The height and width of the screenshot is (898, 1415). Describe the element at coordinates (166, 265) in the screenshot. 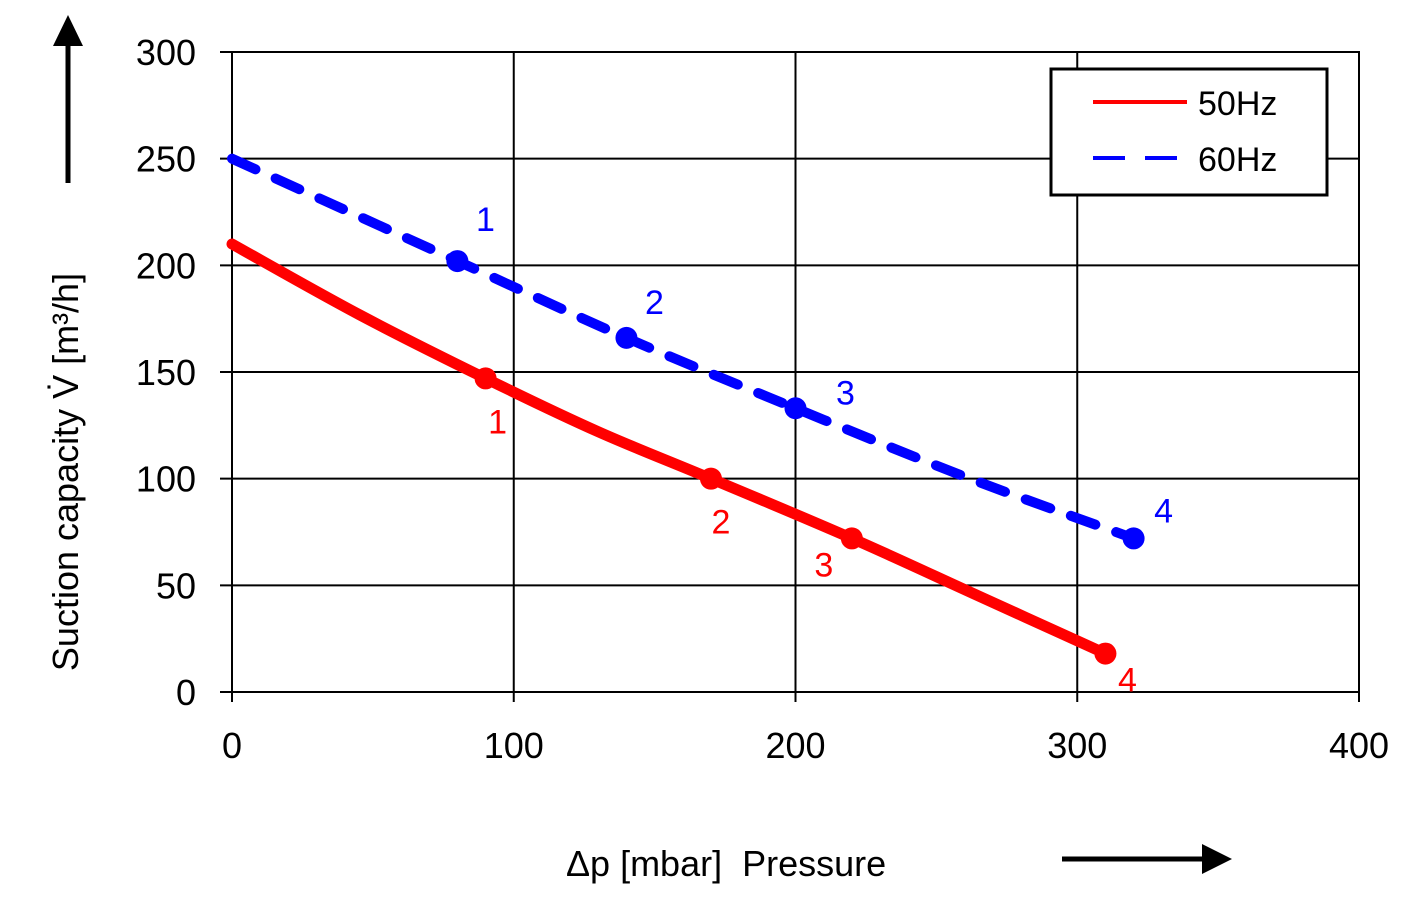

I see `y-tick-label: 200` at that location.